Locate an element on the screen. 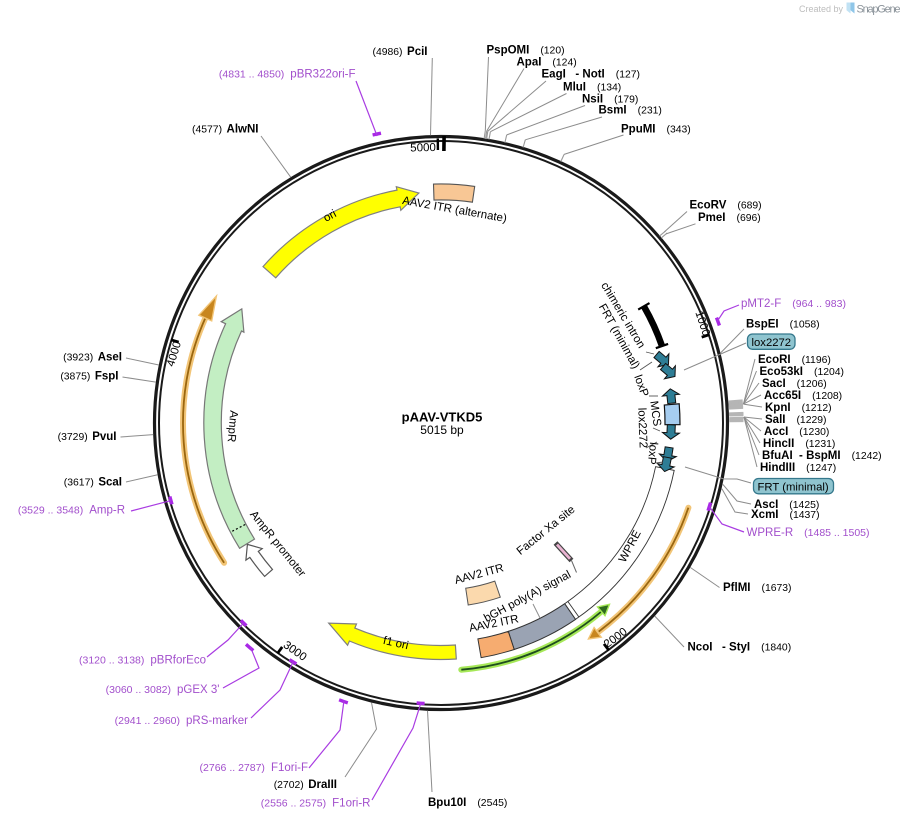  svg-text: (3875)FspI is located at coordinates (89, 377).